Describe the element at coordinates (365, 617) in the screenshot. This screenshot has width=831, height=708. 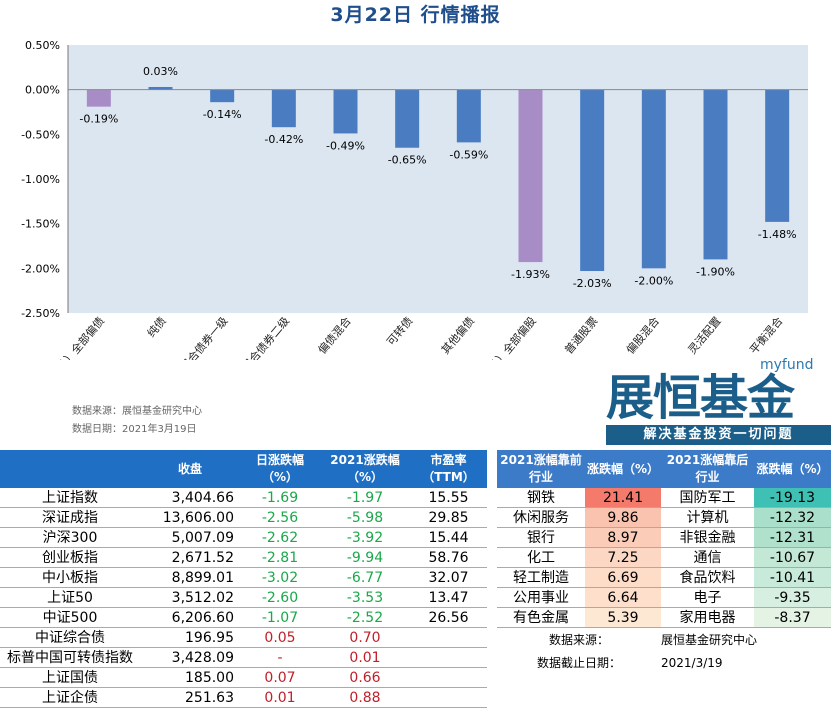
I see `table-cell: -2.52` at that location.